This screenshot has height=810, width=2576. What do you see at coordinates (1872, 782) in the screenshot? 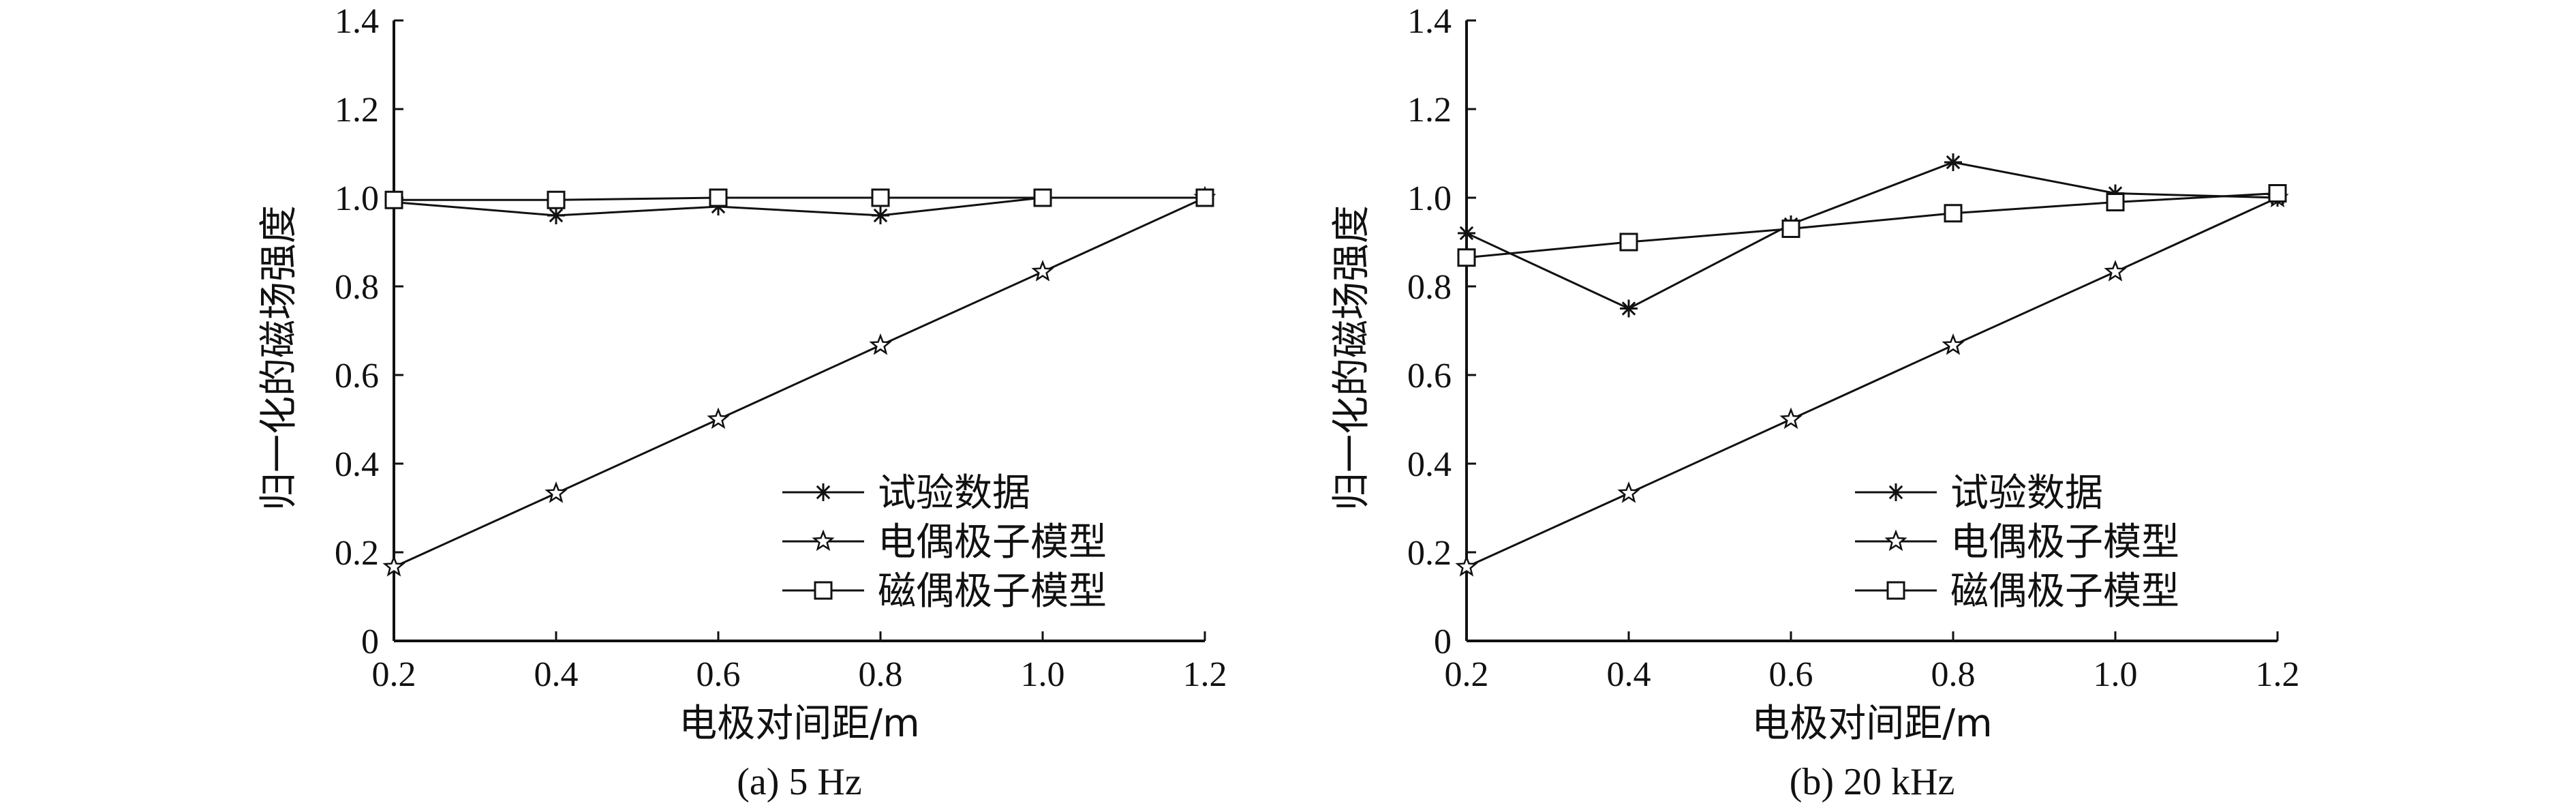
I see `panel-caption: (b) 20 kHz` at bounding box center [1872, 782].